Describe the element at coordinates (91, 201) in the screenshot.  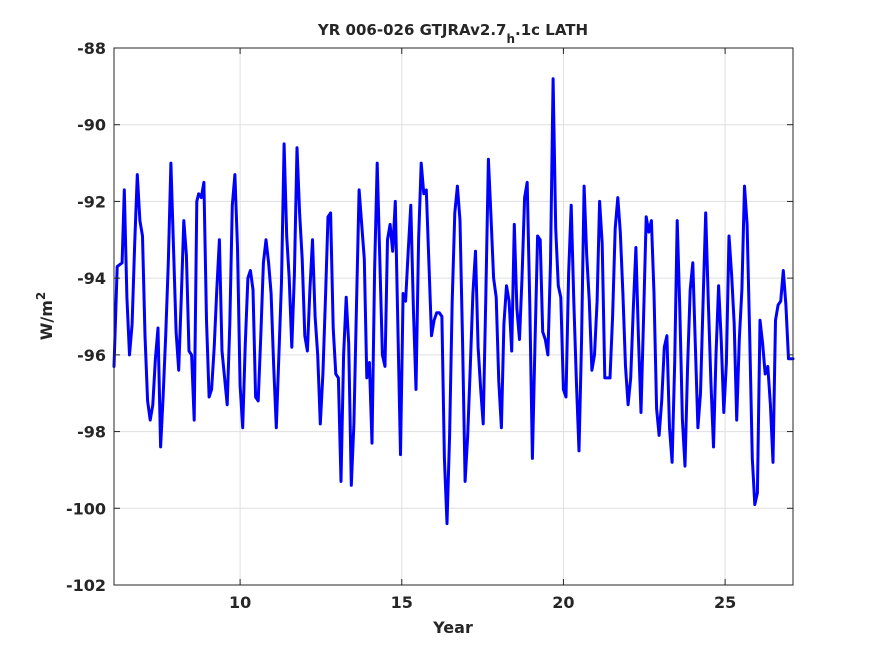
I see `y-tick-label: -92` at that location.